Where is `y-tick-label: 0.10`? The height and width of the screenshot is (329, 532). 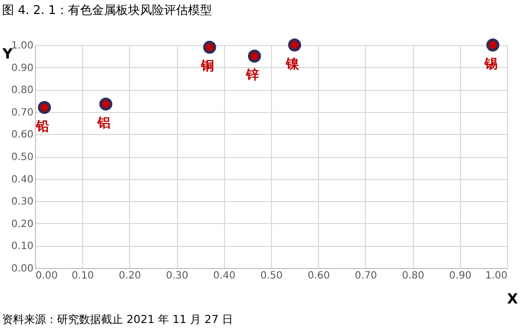
y-tick-label: 0.10 is located at coordinates (22, 246).